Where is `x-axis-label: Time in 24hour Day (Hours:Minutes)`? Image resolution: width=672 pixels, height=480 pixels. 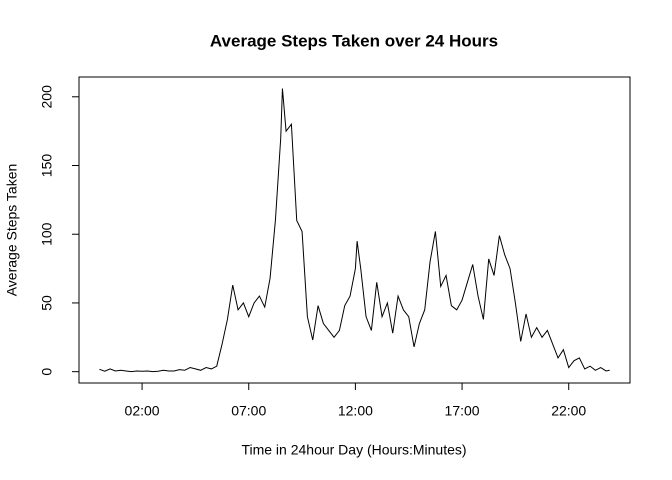 x-axis-label: Time in 24hour Day (Hours:Minutes) is located at coordinates (353, 450).